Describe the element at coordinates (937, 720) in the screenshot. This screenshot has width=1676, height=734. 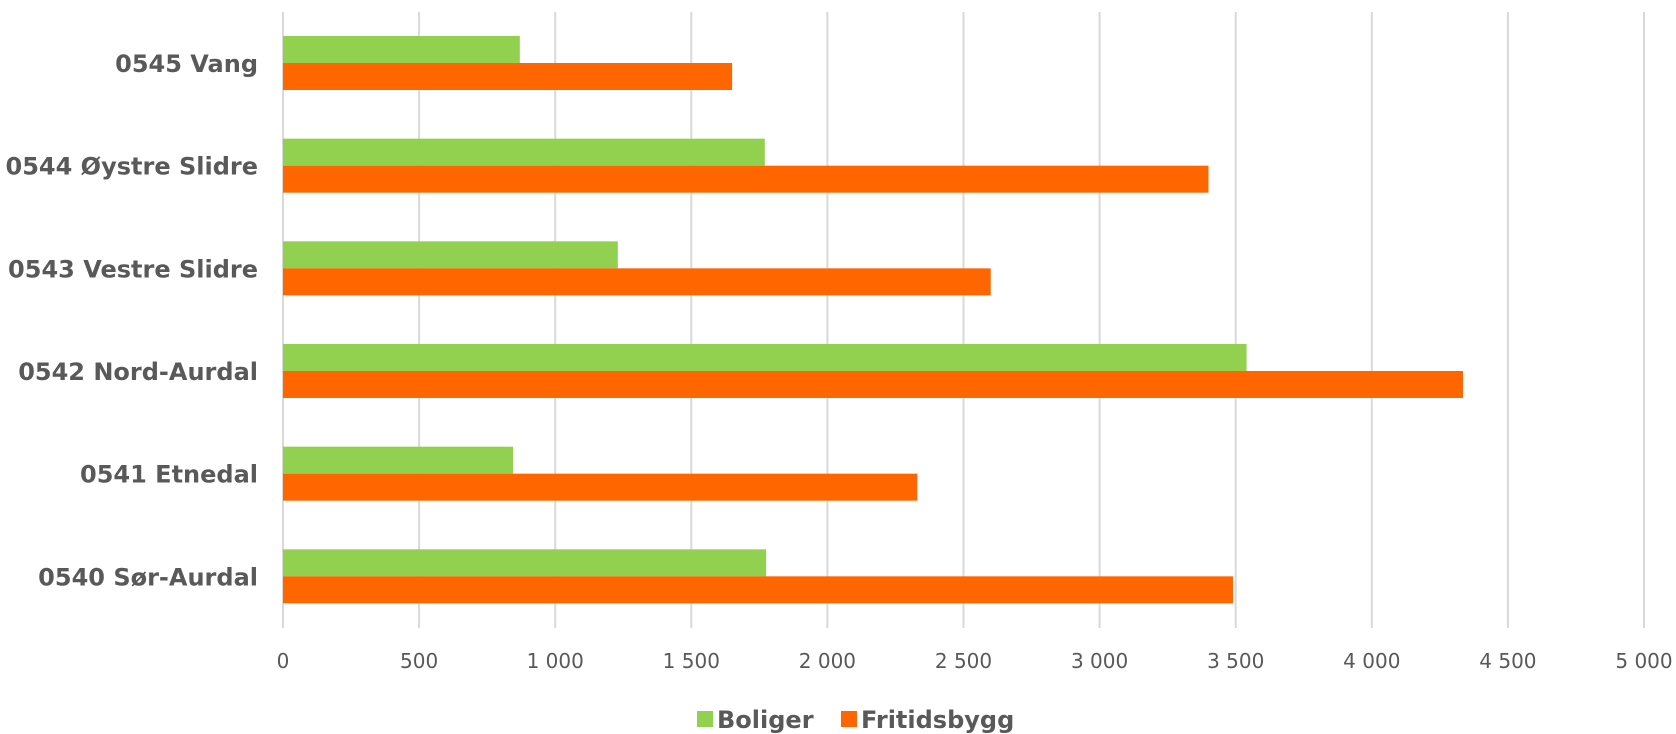
I see `legend-label-fritidsbygg: Fritidsbygg` at that location.